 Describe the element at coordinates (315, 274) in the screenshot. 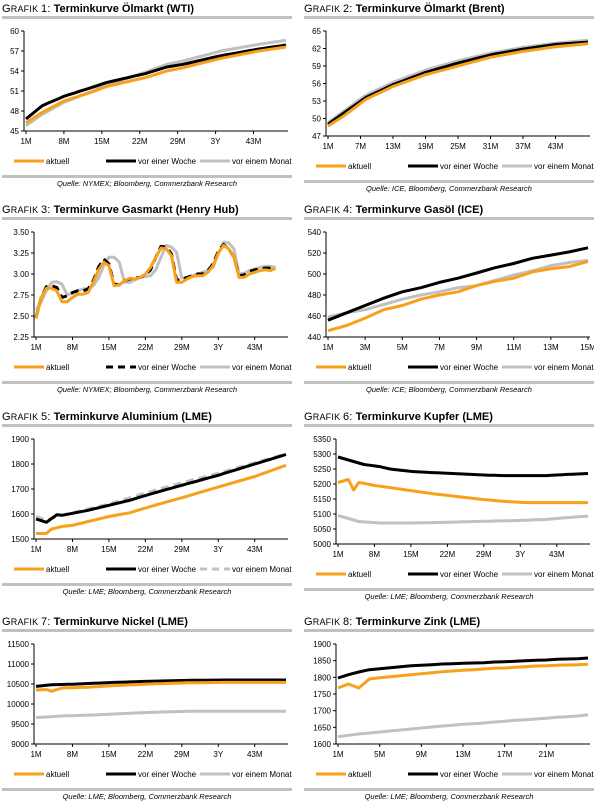

I see `y-tick-label: 500` at that location.